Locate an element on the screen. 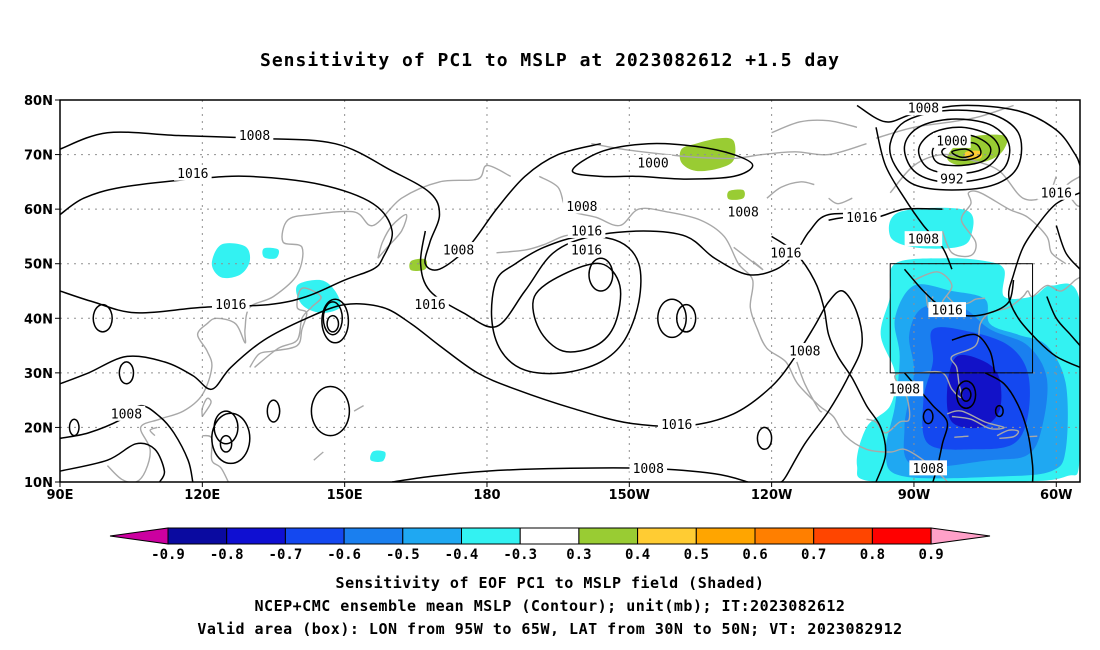 Image resolution: width=1100 pixels, height=650 pixels. latitude-label: 70N is located at coordinates (38, 156).